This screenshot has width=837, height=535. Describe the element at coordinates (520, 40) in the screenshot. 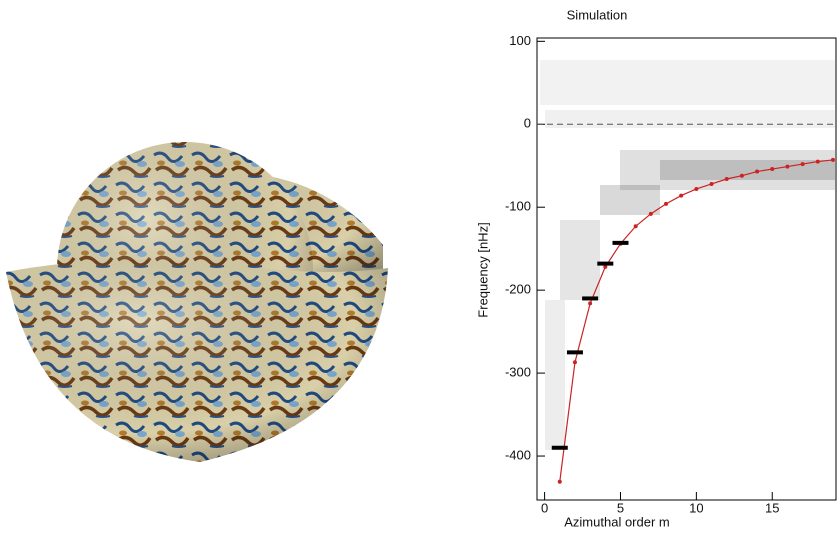

I see `y-tick-label: 100` at that location.